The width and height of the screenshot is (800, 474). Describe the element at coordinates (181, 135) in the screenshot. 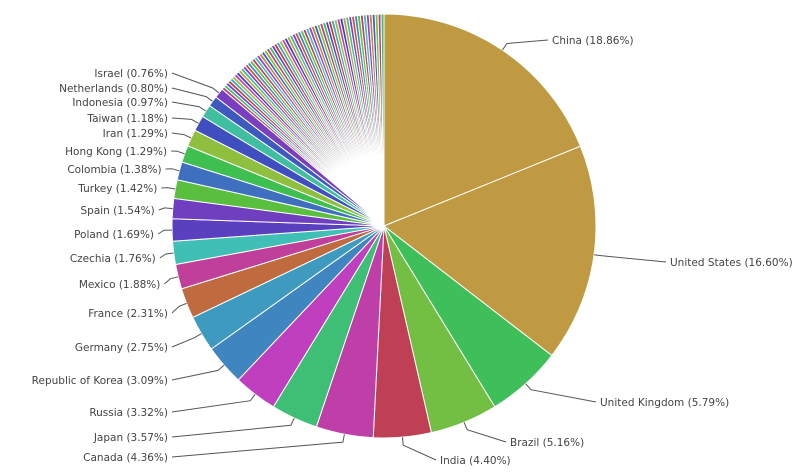

I see `slice-iran-leader-line` at that location.